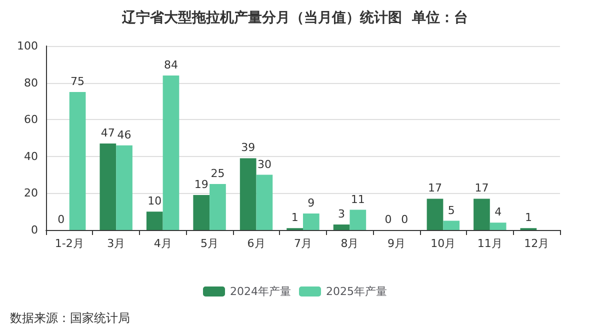 The image size is (590, 330). What do you see at coordinates (357, 199) in the screenshot?
I see `data-label: 11` at bounding box center [357, 199].